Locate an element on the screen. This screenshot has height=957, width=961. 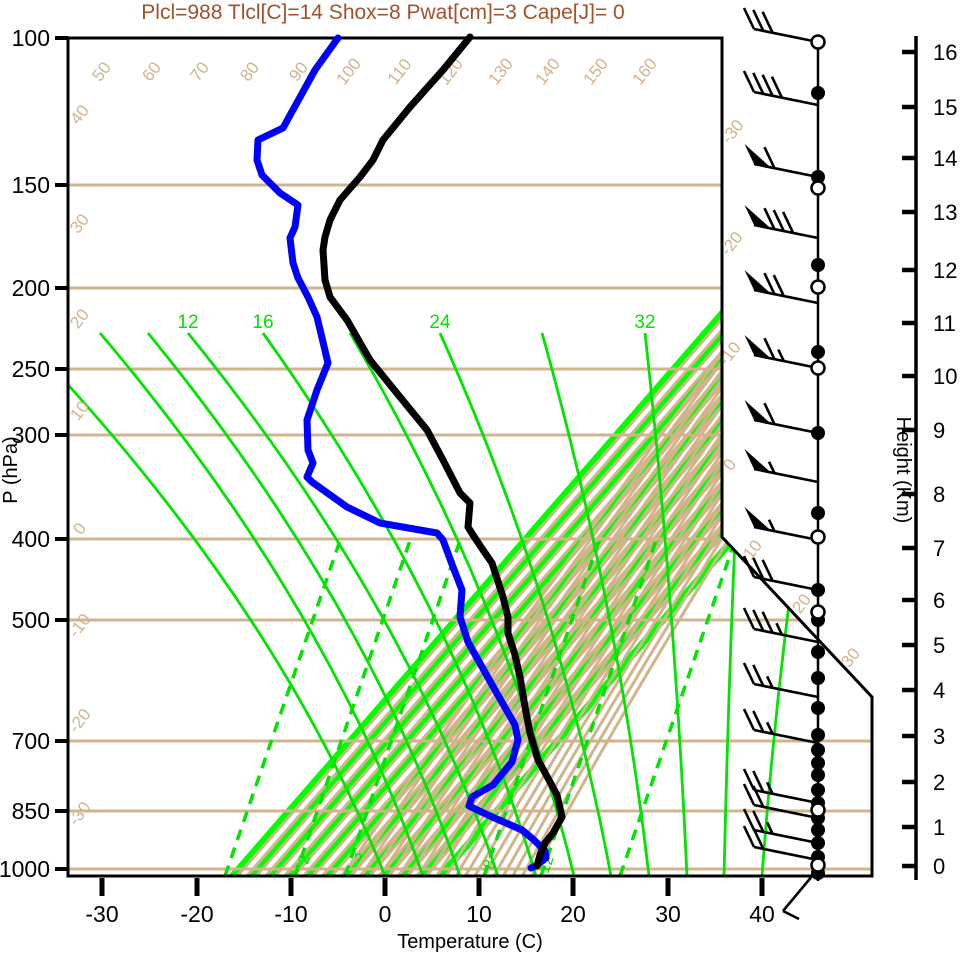
temperature-tick-label: 20 is located at coordinates (573, 914).